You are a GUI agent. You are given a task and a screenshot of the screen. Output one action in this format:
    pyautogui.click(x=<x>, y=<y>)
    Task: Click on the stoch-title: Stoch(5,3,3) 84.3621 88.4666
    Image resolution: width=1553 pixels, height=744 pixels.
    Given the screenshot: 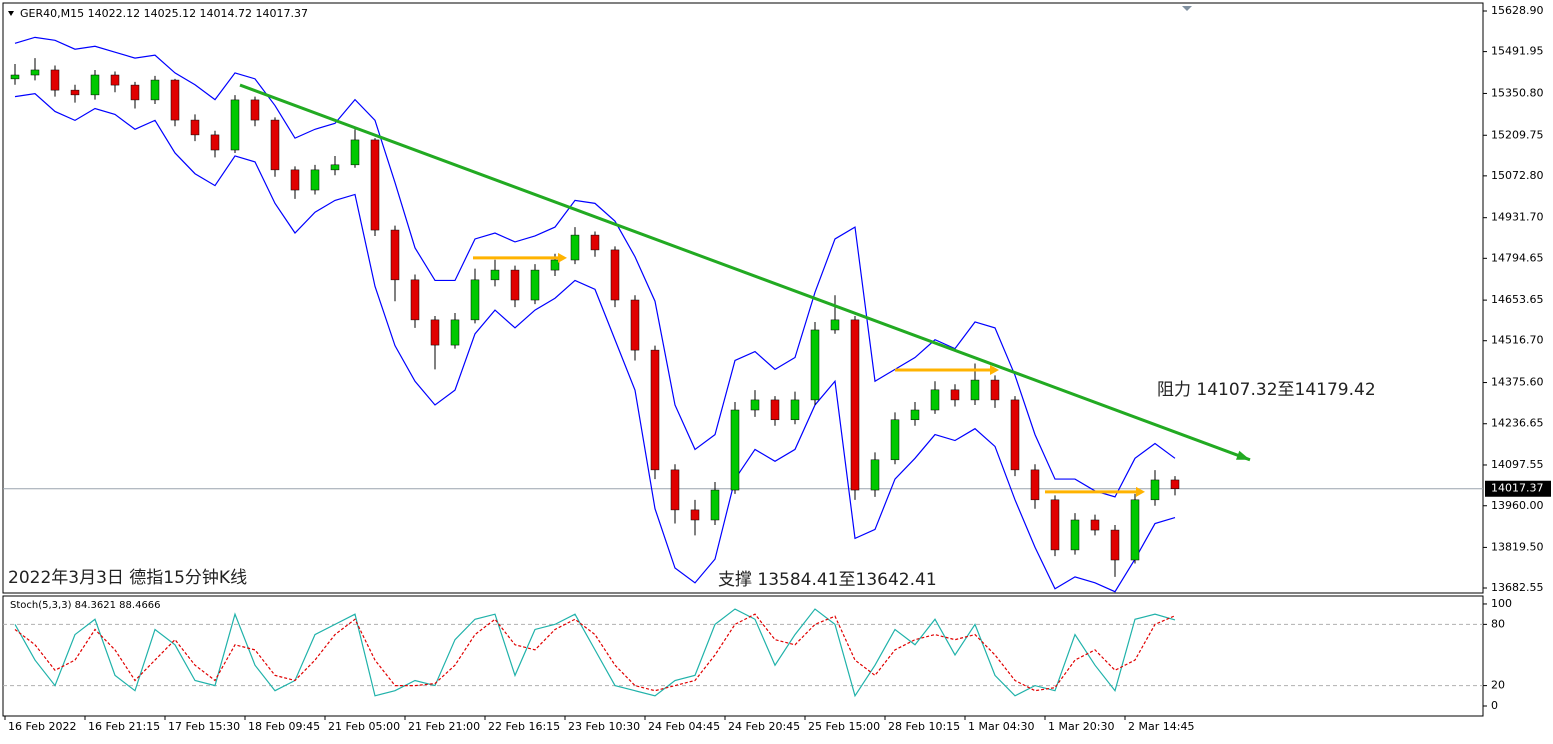 What is the action you would take?
    pyautogui.click(x=85, y=605)
    